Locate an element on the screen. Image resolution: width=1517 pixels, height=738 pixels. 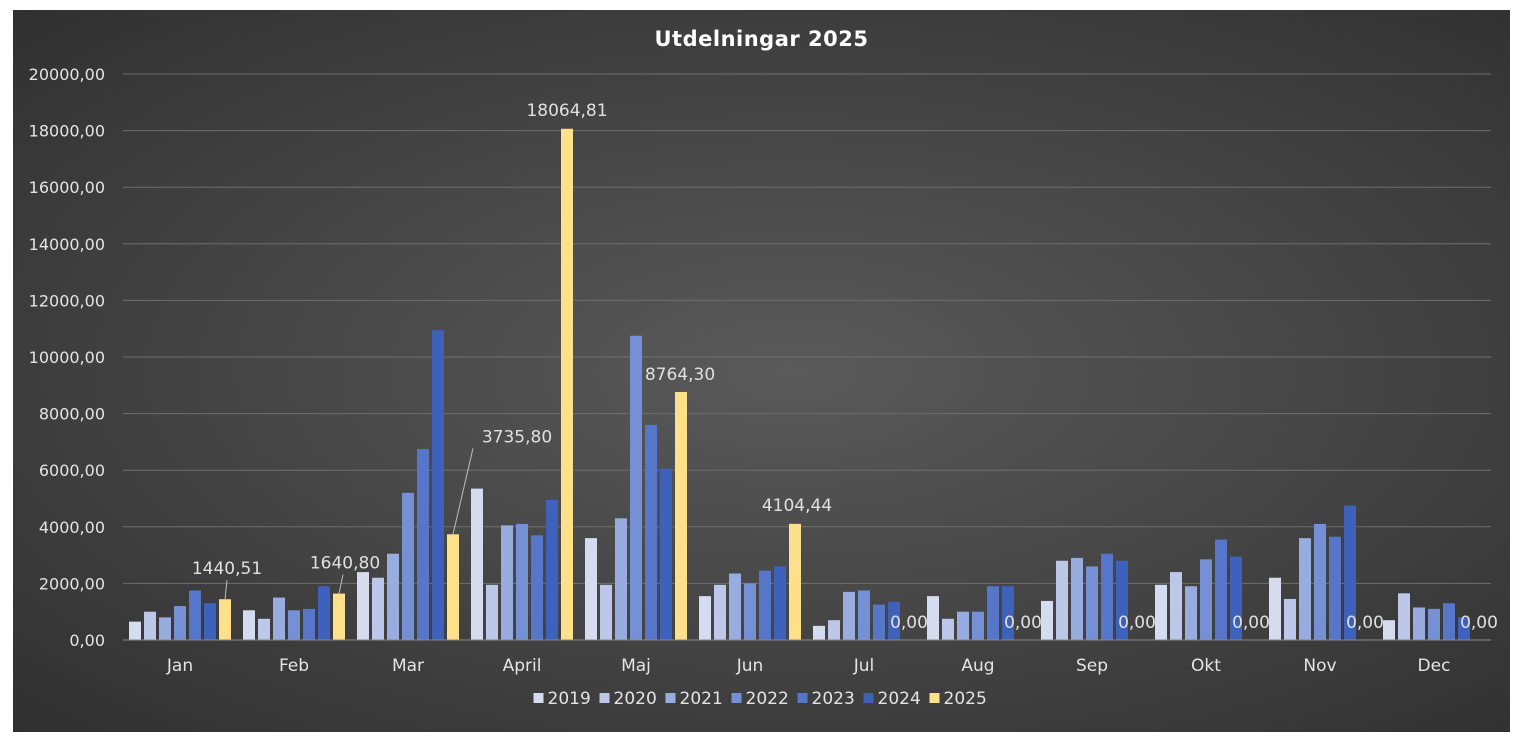
bar-2022-april is located at coordinates (522, 581).